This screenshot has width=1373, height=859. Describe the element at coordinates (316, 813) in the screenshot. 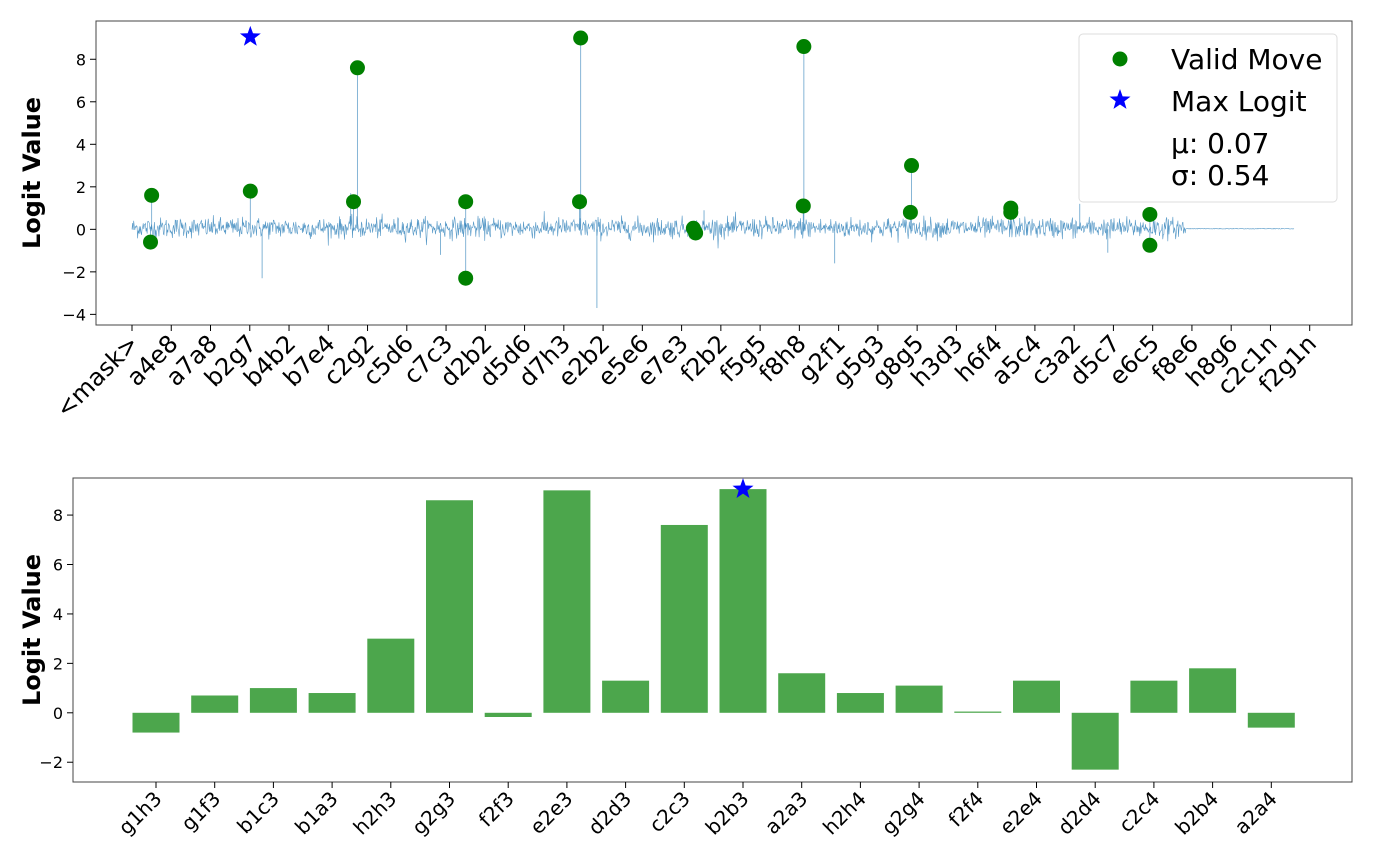

I see `x-tick-label: b1a3` at that location.